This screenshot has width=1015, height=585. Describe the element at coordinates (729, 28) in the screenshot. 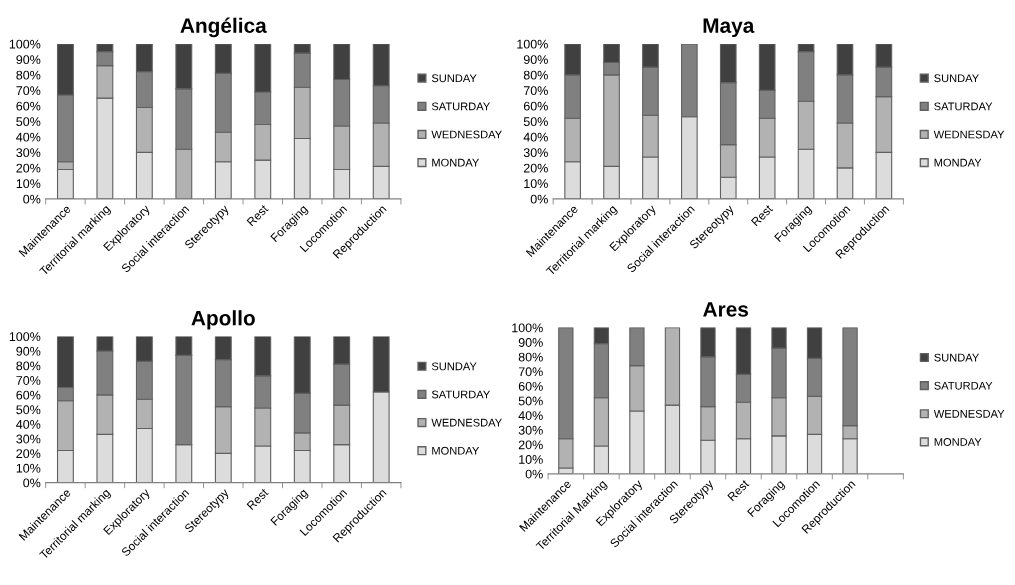

I see `chart-title: Maya` at that location.